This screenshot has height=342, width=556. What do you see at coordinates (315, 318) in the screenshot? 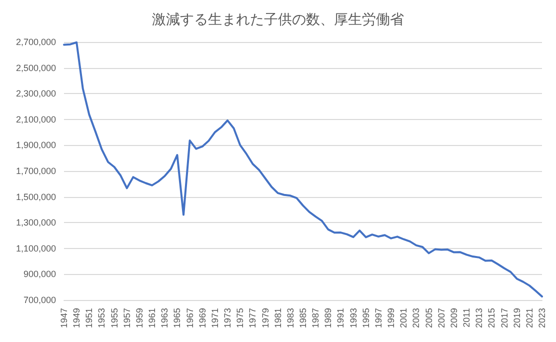
I see `x-tick-label: 1987` at bounding box center [315, 318].